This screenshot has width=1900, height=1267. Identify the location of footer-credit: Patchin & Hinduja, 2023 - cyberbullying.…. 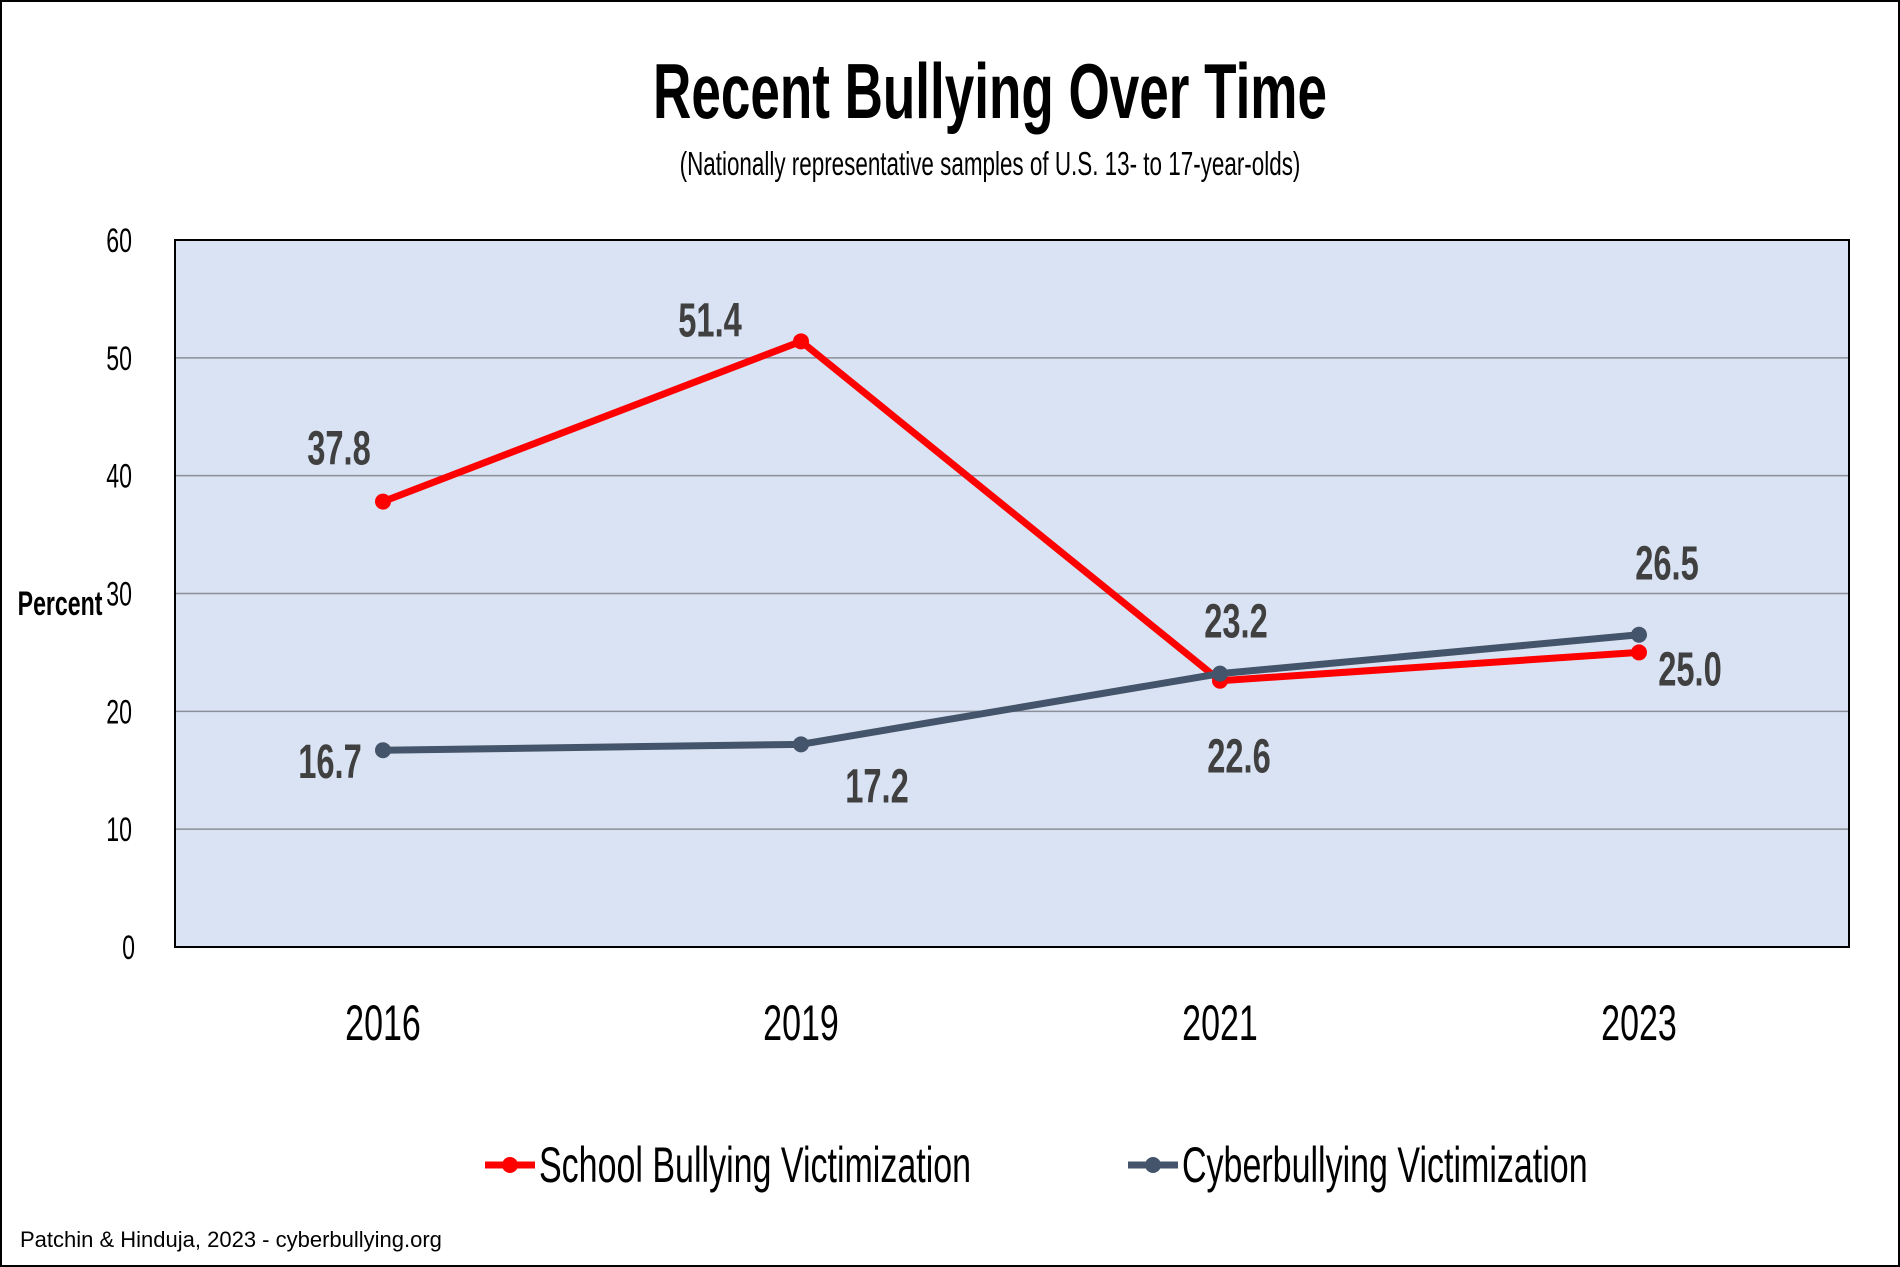
(231, 1239).